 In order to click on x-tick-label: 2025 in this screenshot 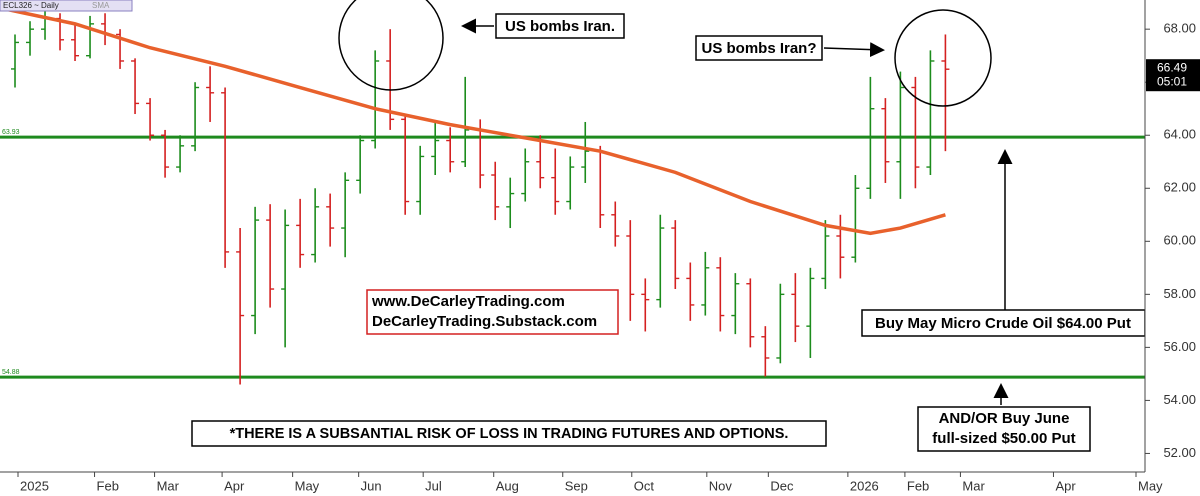, I will do `click(34, 485)`.